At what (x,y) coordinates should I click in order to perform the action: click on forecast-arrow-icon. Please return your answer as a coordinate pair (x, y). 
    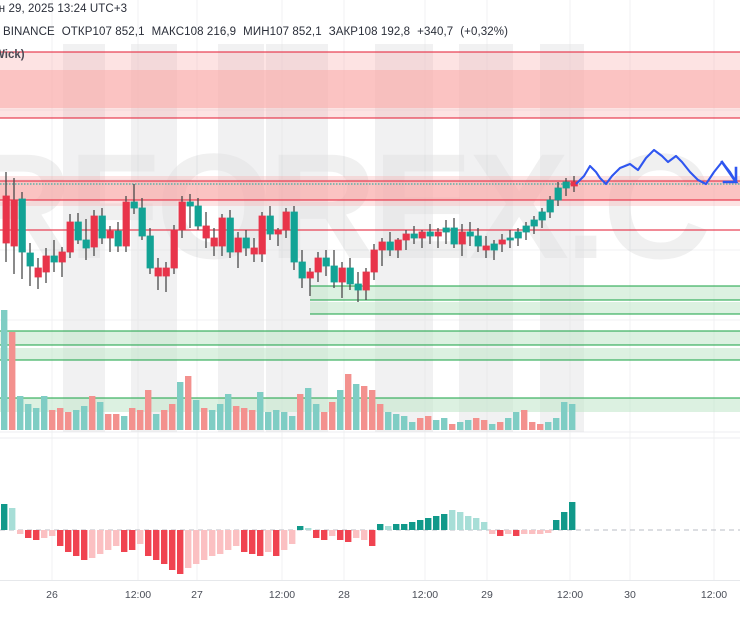
    Looking at the image, I should click on (729, 172).